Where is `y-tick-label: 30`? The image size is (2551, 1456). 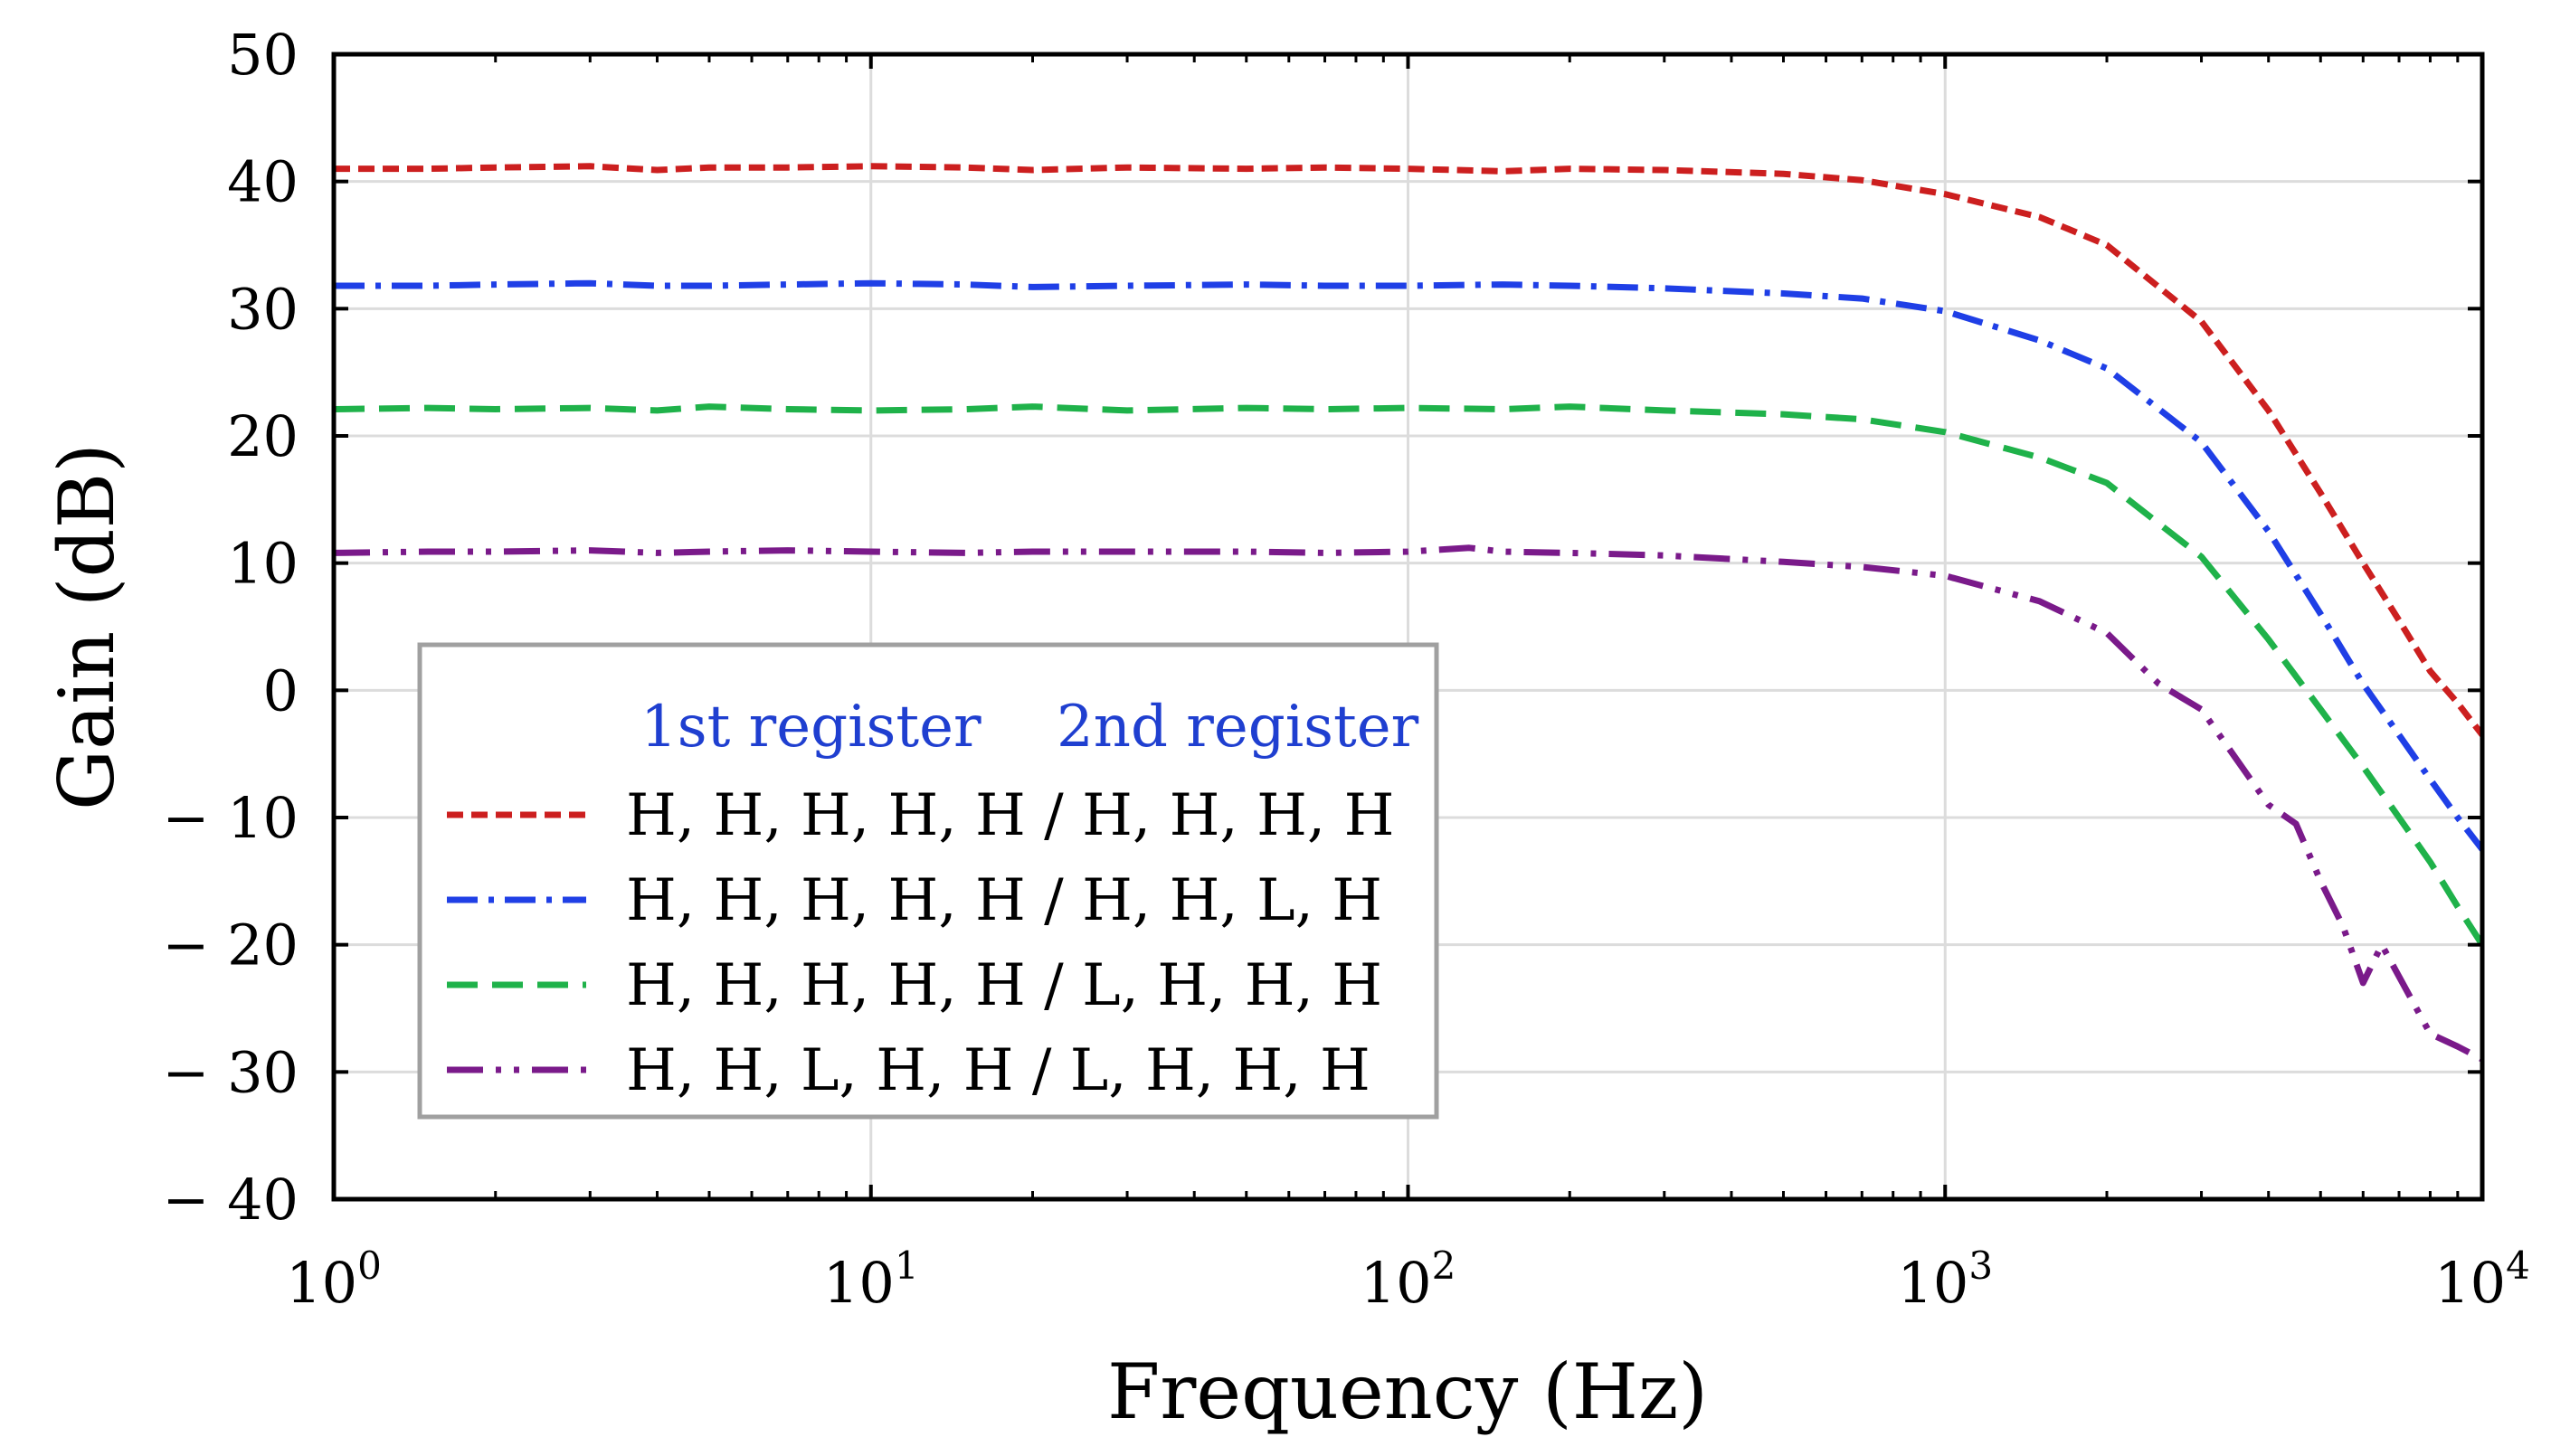
y-tick-label: 30 is located at coordinates (263, 309).